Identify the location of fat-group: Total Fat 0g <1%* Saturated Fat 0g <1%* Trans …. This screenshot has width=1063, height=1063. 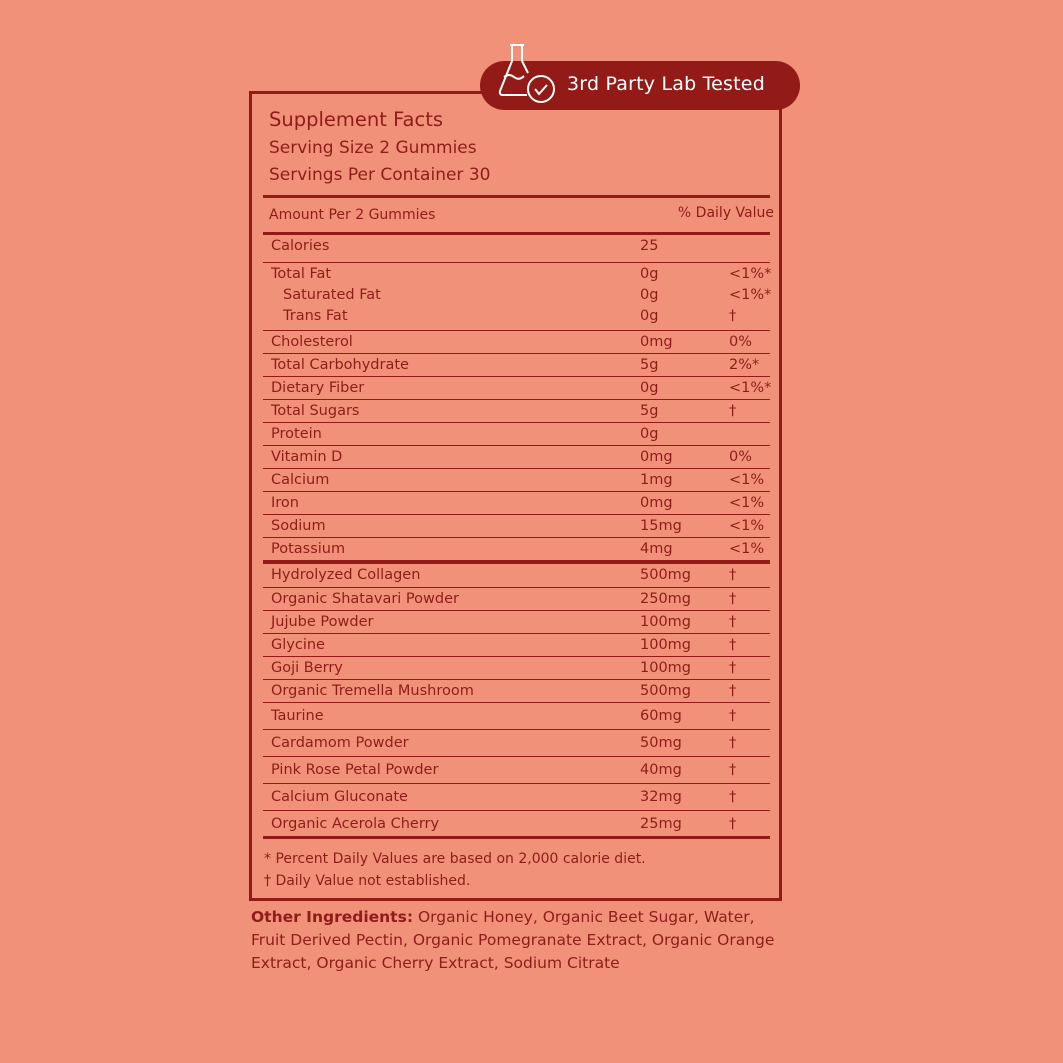
(517, 297).